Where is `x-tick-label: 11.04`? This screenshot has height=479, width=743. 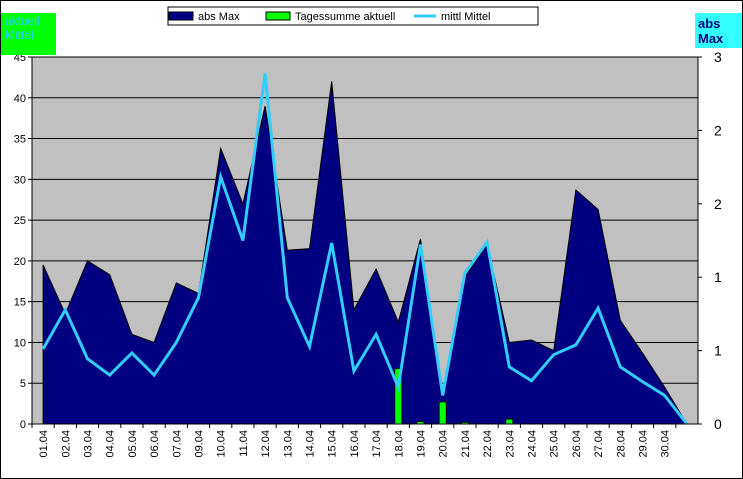 x-tick-label: 11.04 is located at coordinates (244, 443).